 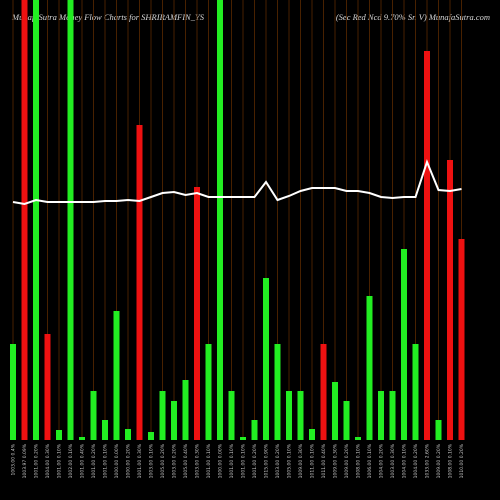 I want to click on x-tick-label: 1033.00 2.60%, so click(x=428, y=460).